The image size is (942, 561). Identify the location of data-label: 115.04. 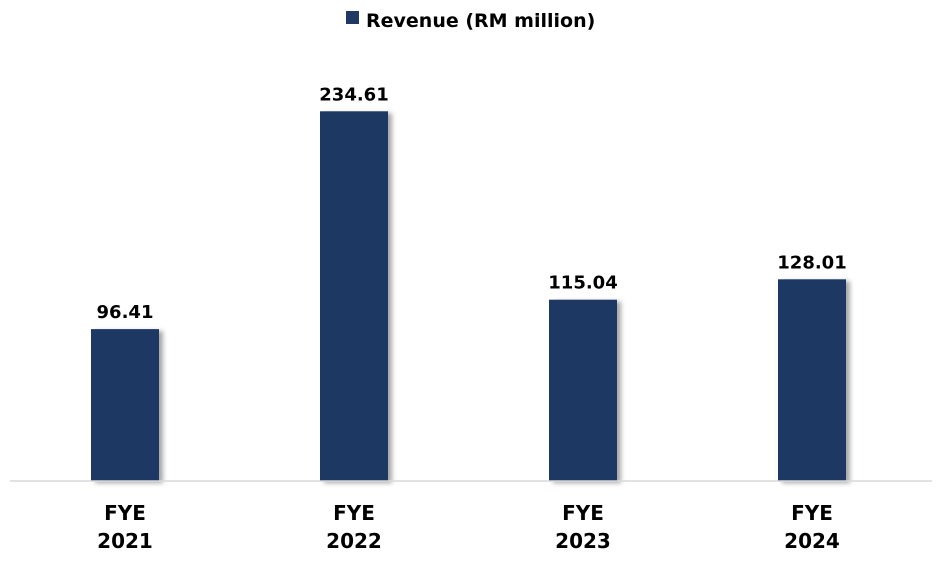
(582, 283).